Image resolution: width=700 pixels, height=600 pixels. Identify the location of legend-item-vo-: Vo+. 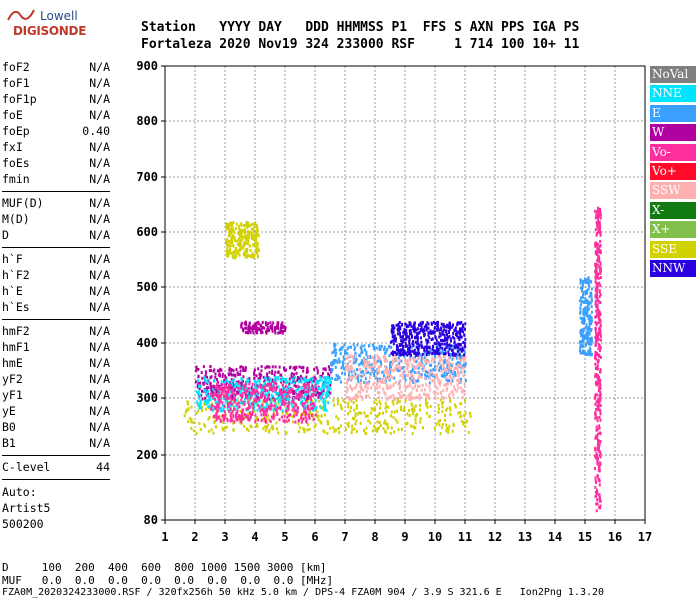
(673, 171).